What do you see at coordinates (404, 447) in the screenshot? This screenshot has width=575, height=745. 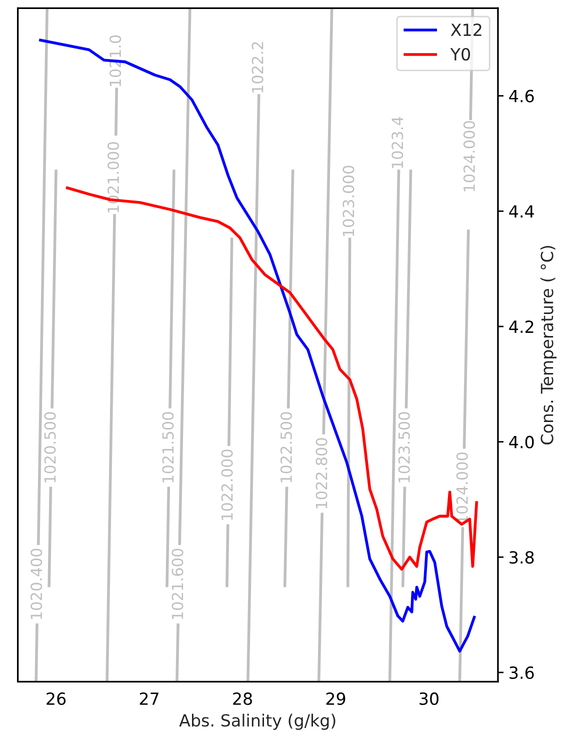 I see `text: 1023.500` at bounding box center [404, 447].